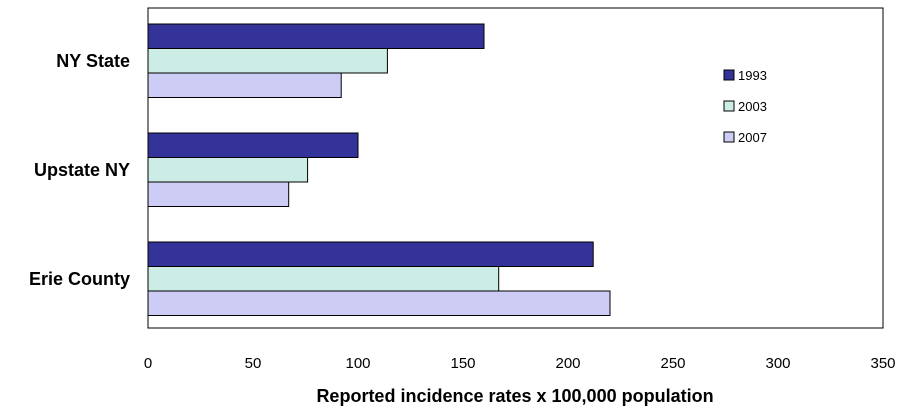 This screenshot has height=417, width=904. What do you see at coordinates (316, 36) in the screenshot?
I see `bar-ny-state-1993` at bounding box center [316, 36].